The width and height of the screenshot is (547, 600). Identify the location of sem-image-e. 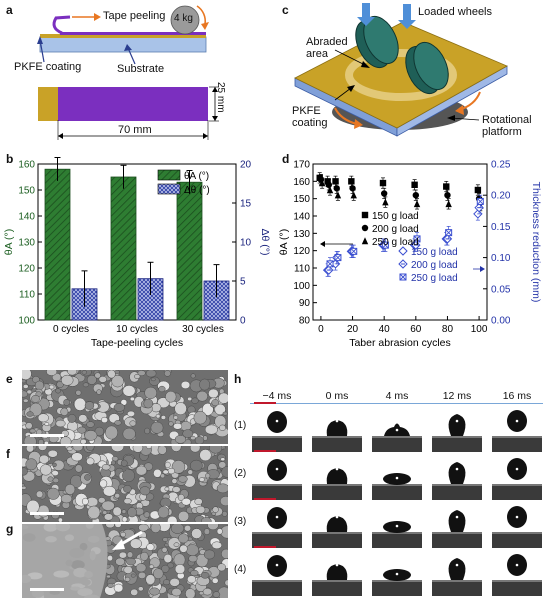
(125, 407).